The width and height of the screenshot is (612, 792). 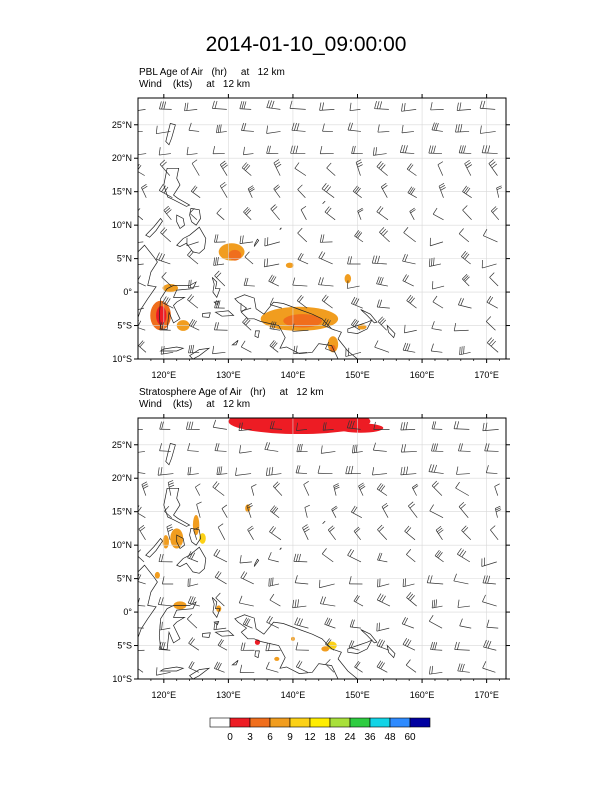 What do you see at coordinates (124, 646) in the screenshot?
I see `y-tick-label: 5°S` at bounding box center [124, 646].